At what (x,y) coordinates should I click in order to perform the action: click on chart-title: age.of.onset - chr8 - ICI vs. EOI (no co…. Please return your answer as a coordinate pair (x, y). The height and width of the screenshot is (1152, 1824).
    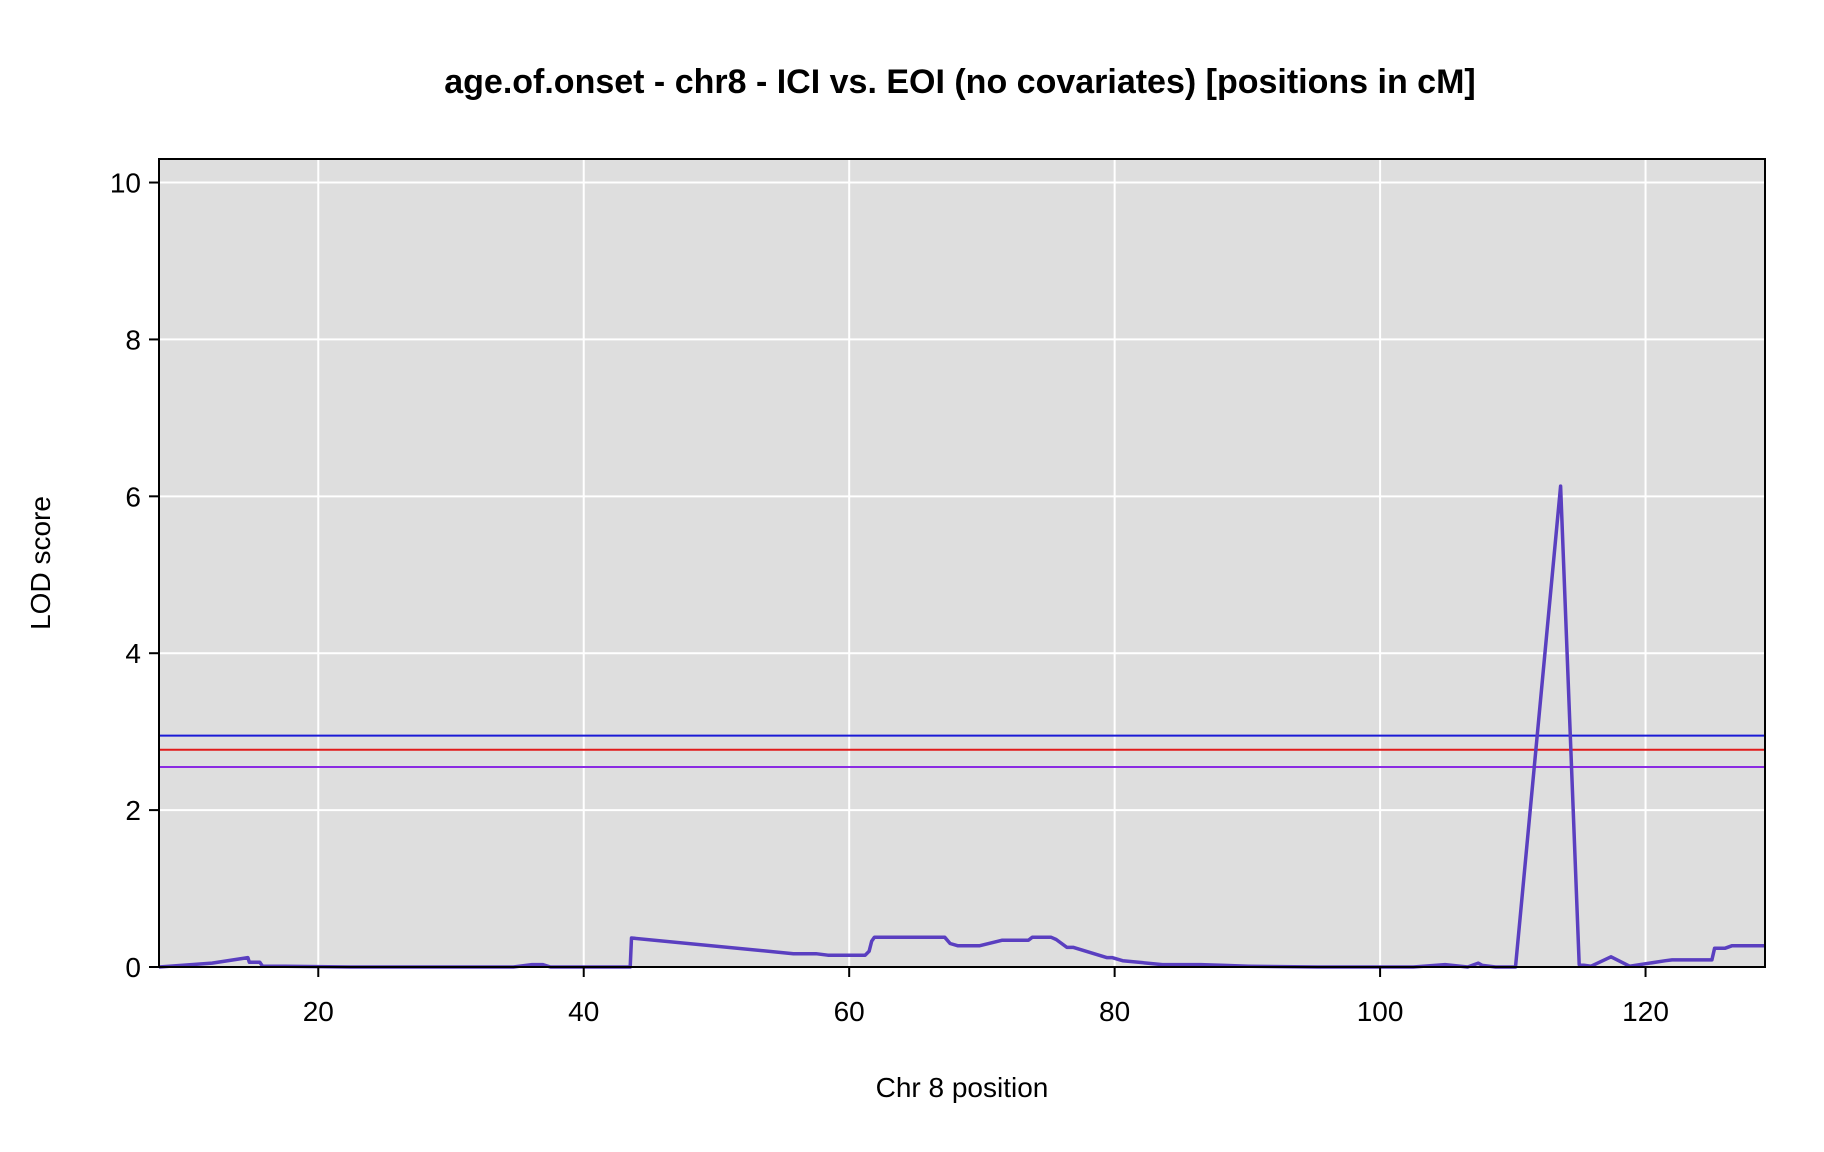
    Looking at the image, I should click on (960, 82).